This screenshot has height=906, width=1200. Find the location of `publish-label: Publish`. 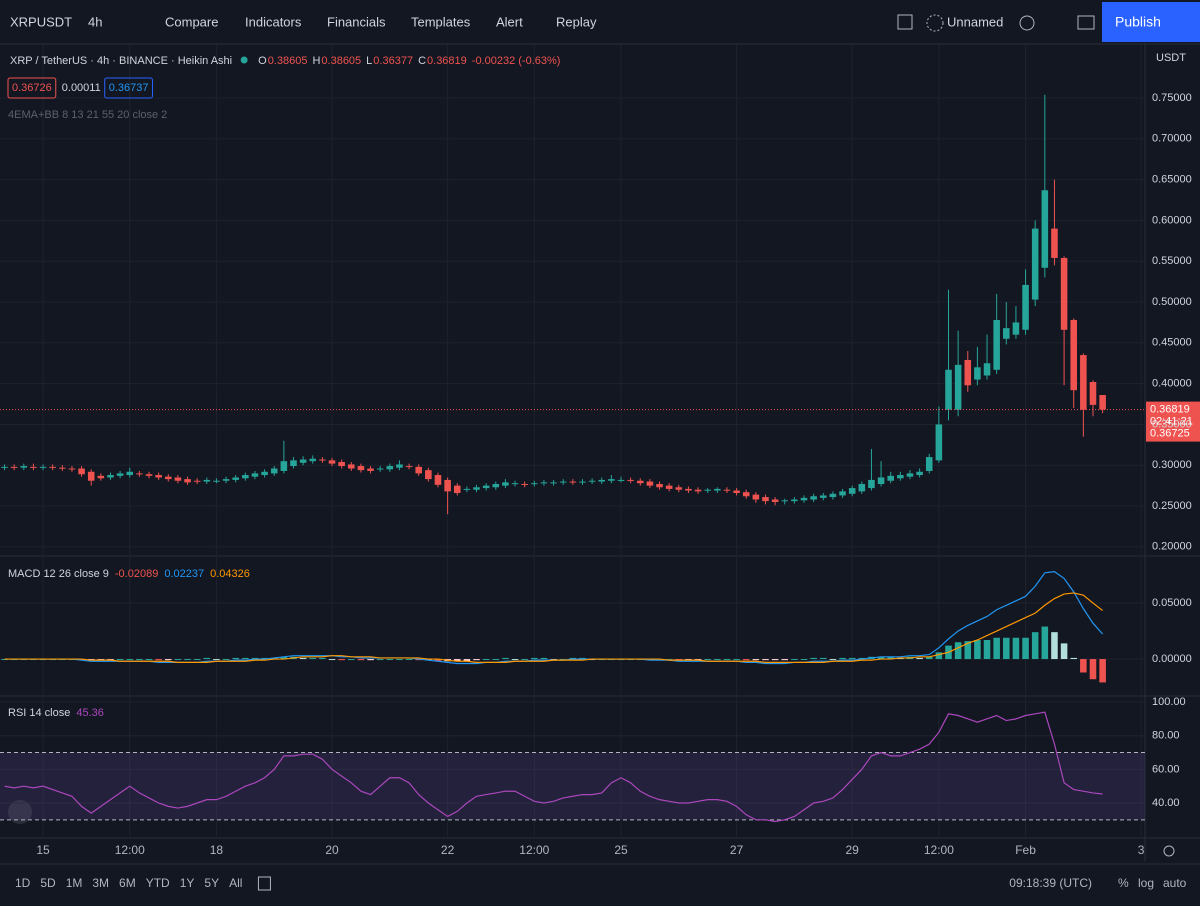

publish-label: Publish is located at coordinates (1138, 22).